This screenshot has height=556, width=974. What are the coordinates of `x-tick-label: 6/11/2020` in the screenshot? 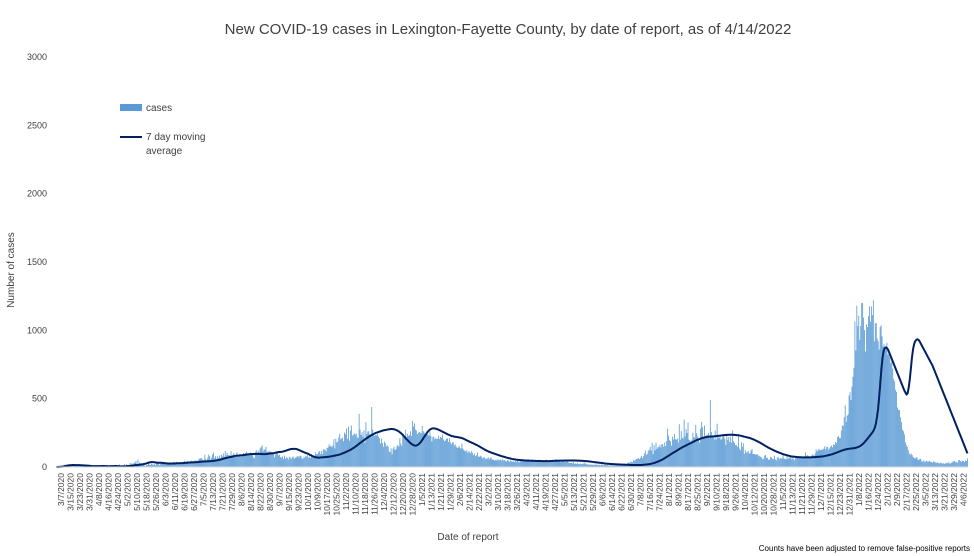 It's located at (175, 491).